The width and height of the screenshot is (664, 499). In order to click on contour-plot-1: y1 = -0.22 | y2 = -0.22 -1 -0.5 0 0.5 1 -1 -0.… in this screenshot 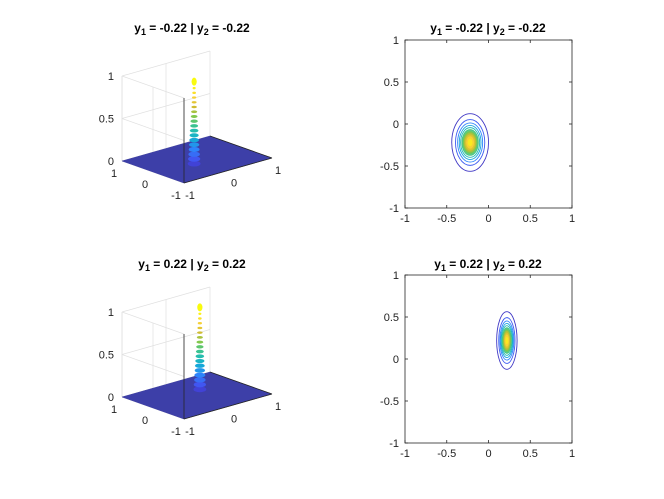, I will do `click(477, 123)`.